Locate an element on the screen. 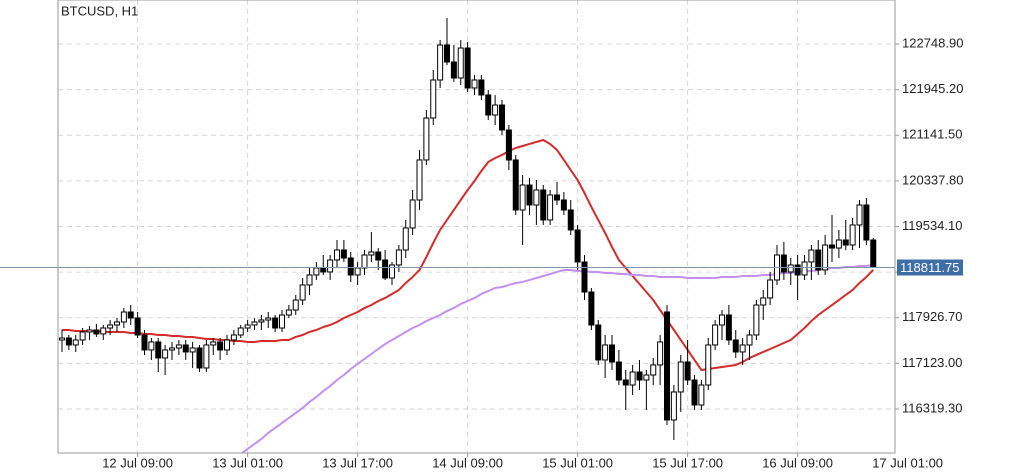 Image resolution: width=1024 pixels, height=473 pixels. price-label-box is located at coordinates (930, 267).